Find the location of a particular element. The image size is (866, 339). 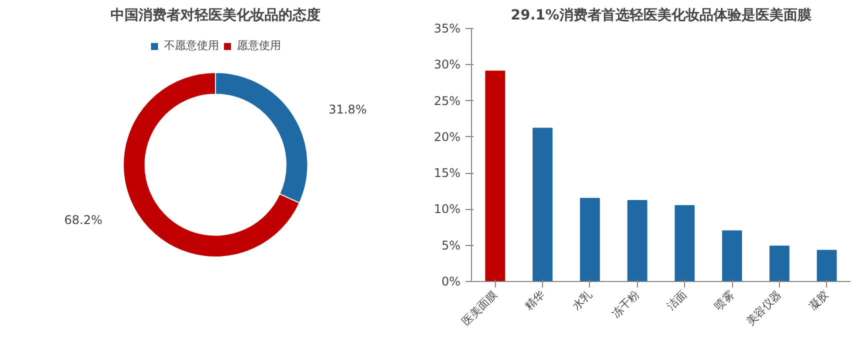

legend-label: 愿意使用 is located at coordinates (259, 45).